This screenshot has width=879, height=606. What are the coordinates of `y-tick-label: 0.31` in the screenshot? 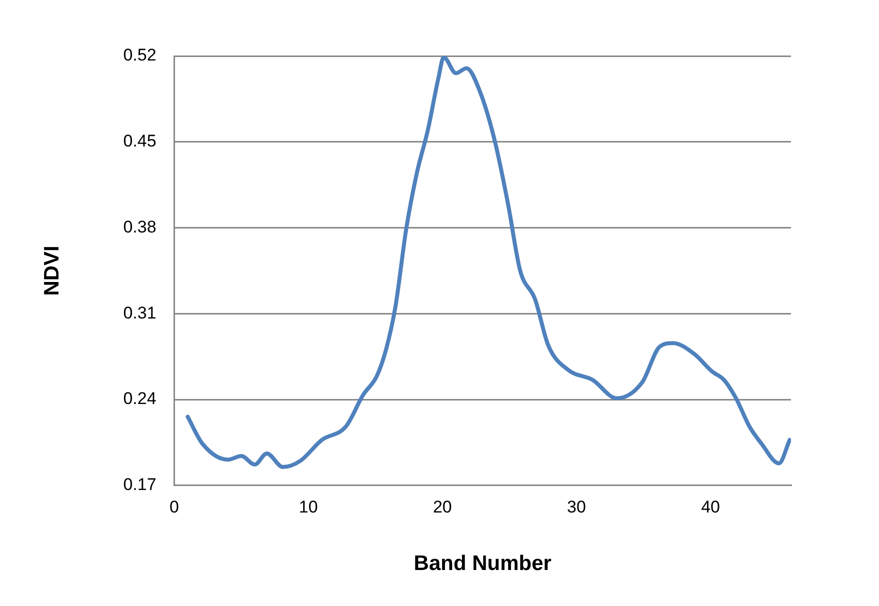 It's located at (139, 312).